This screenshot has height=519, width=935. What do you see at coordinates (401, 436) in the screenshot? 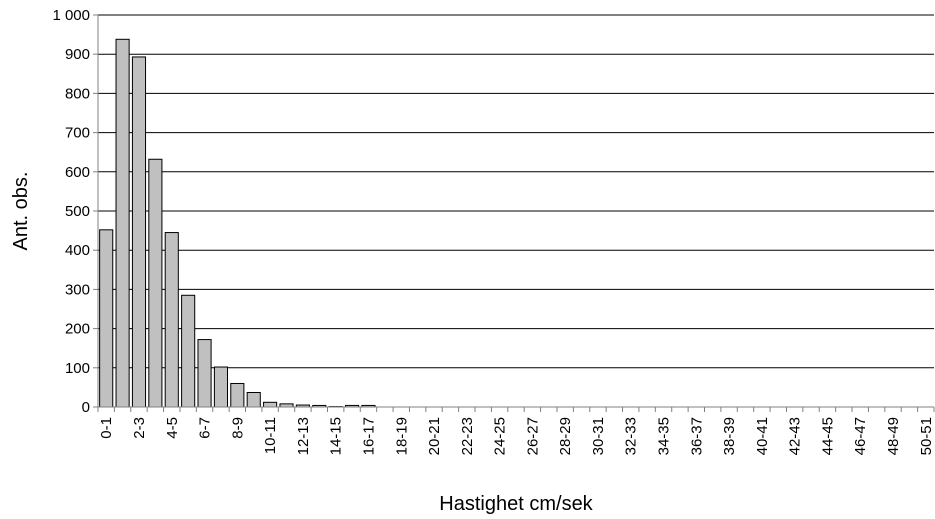
I see `x-tick-label: 18-19` at bounding box center [401, 436].